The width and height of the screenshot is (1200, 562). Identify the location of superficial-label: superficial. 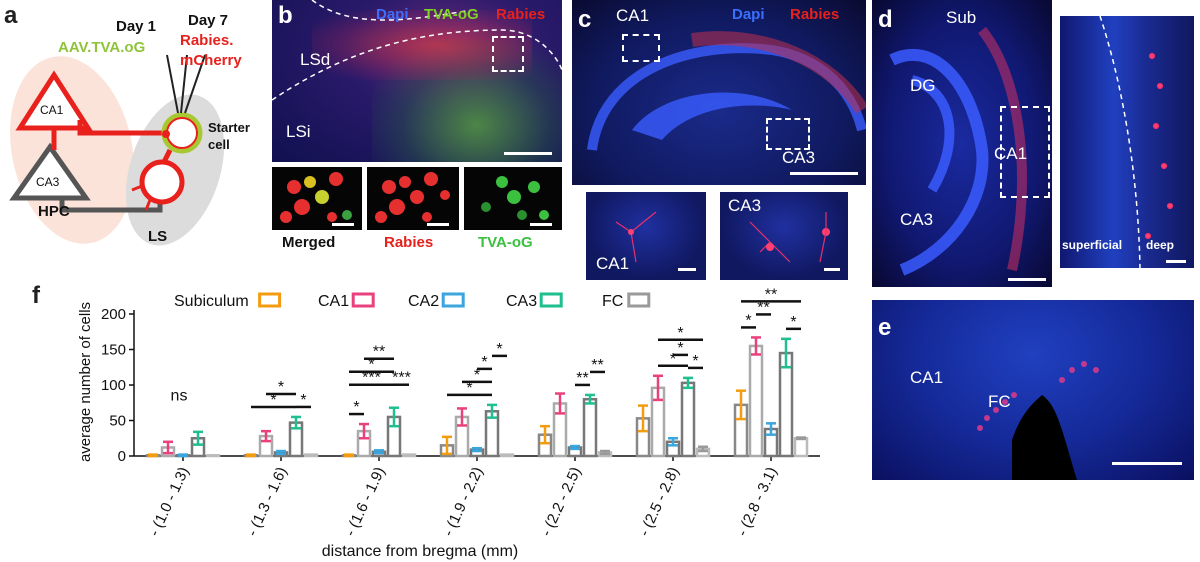
(1092, 245).